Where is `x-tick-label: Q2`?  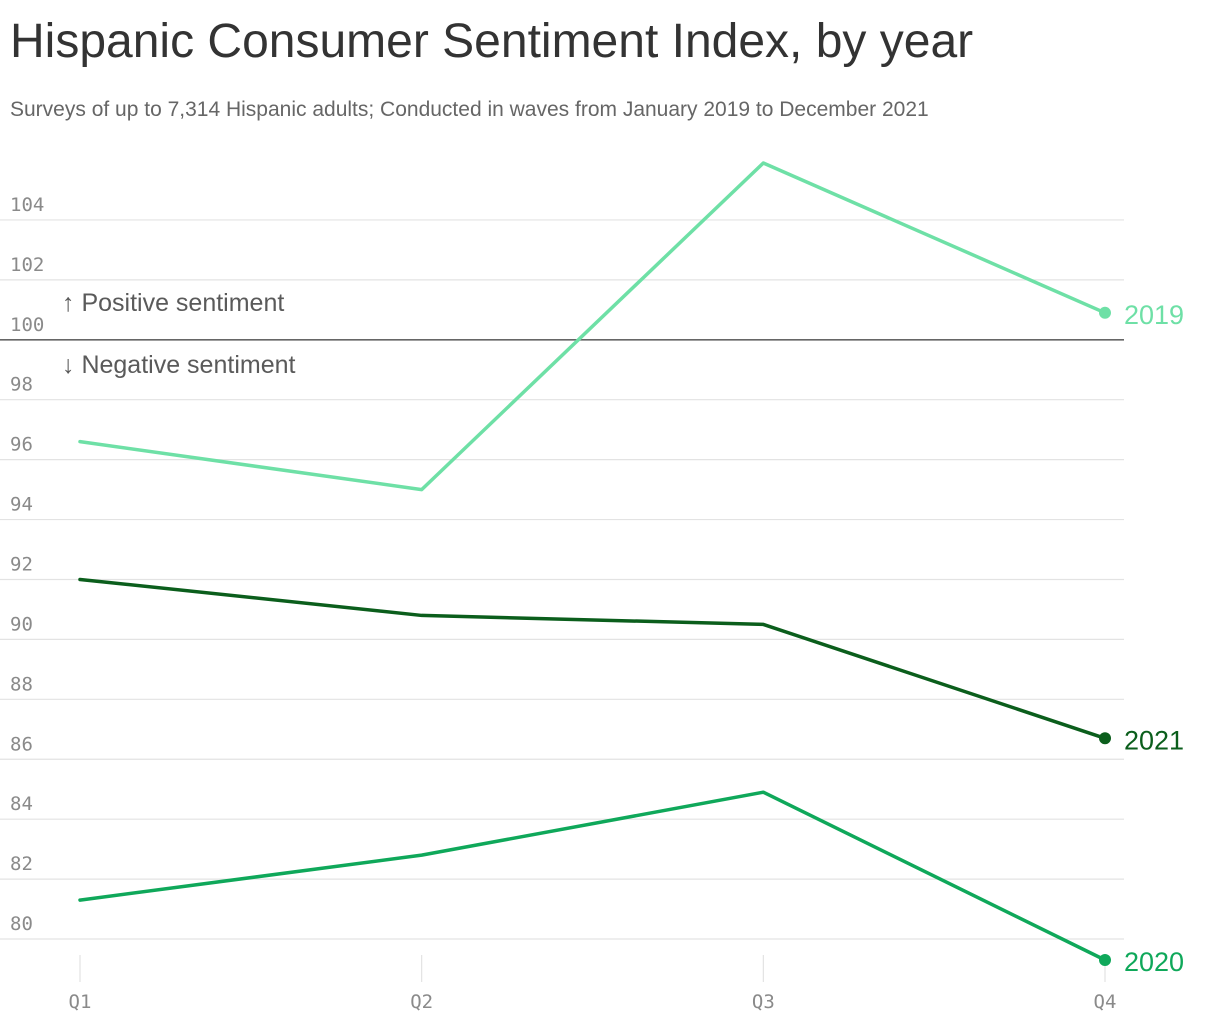 x-tick-label: Q2 is located at coordinates (421, 1002).